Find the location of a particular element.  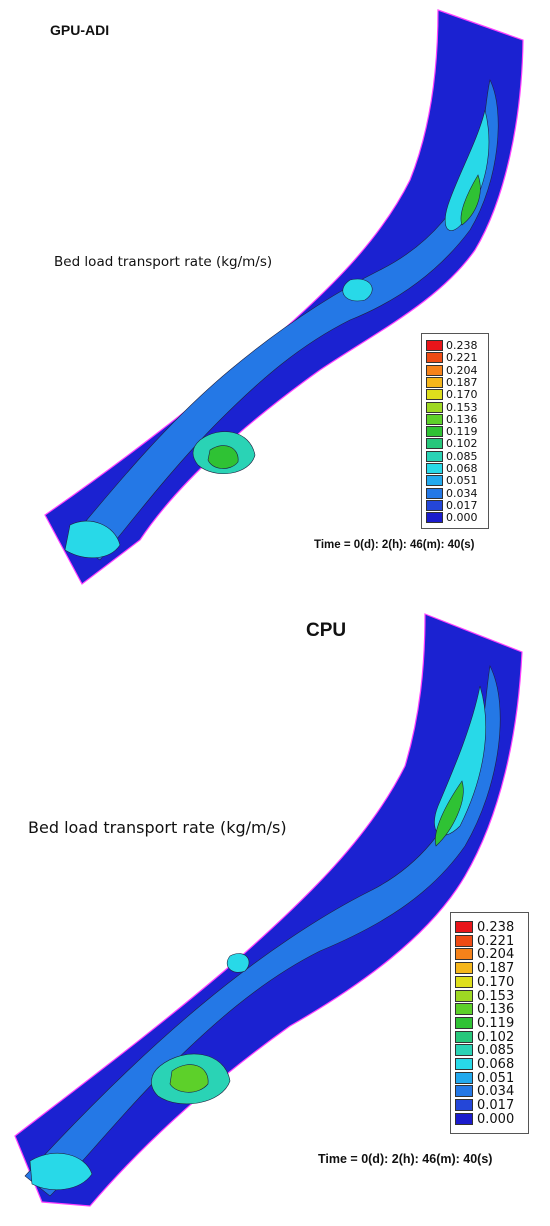

legend-label: 0.051 is located at coordinates (496, 1078).